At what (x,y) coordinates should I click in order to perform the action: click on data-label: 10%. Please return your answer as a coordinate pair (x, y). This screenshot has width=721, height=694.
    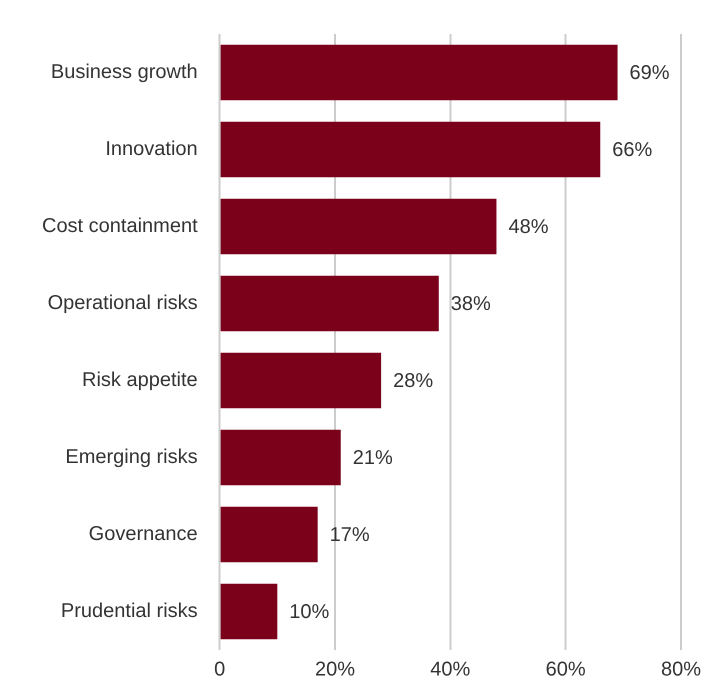
    Looking at the image, I should click on (309, 612).